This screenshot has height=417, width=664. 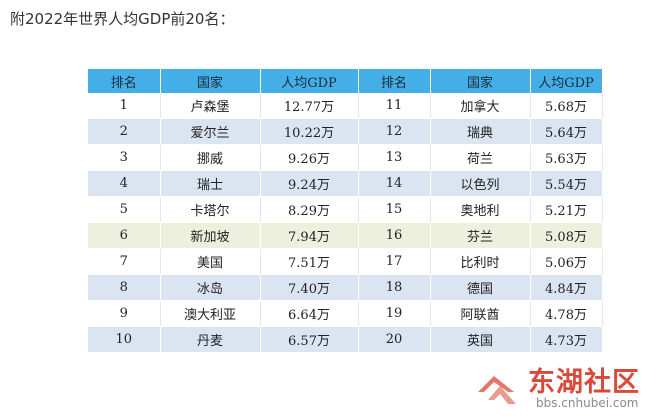 What do you see at coordinates (480, 157) in the screenshot?
I see `cell-country: 荷兰` at bounding box center [480, 157].